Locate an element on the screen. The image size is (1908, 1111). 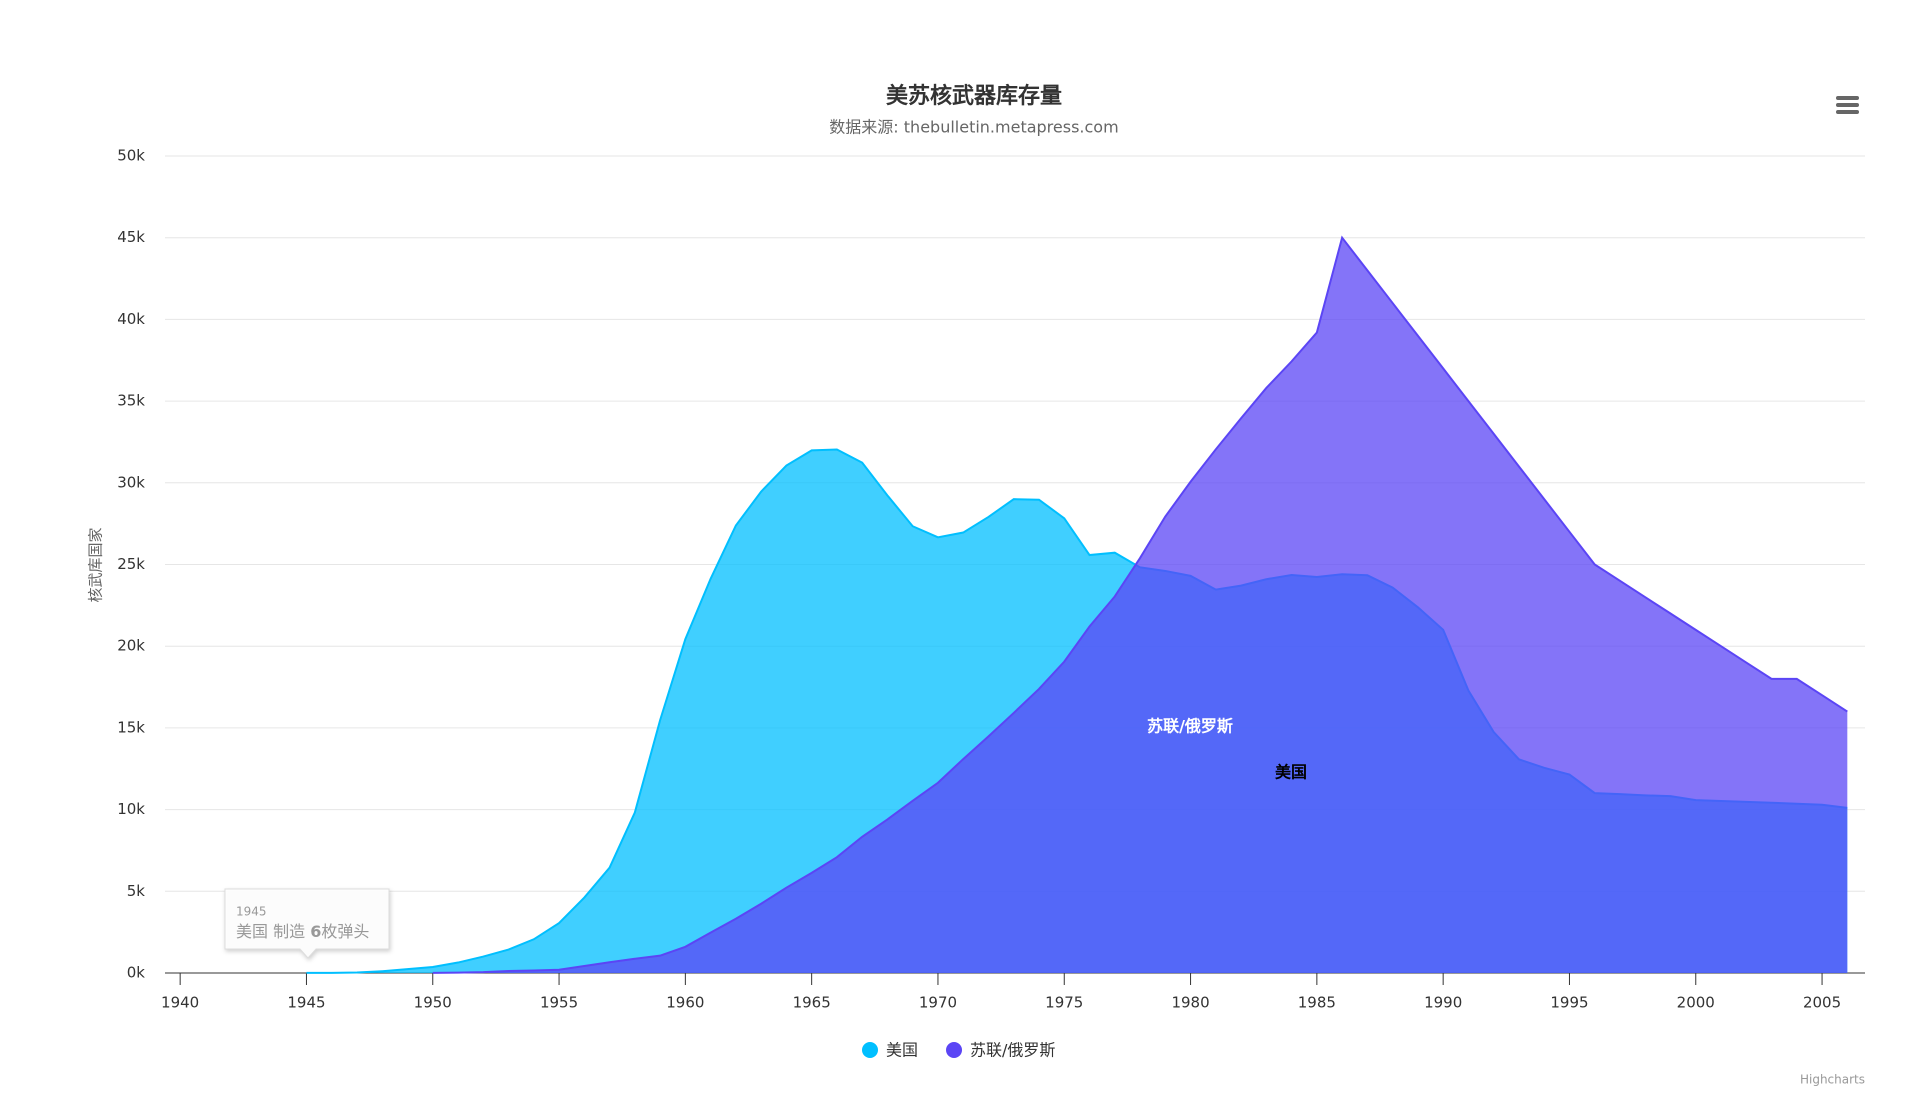
y-tick-label: 30k is located at coordinates (131, 482).